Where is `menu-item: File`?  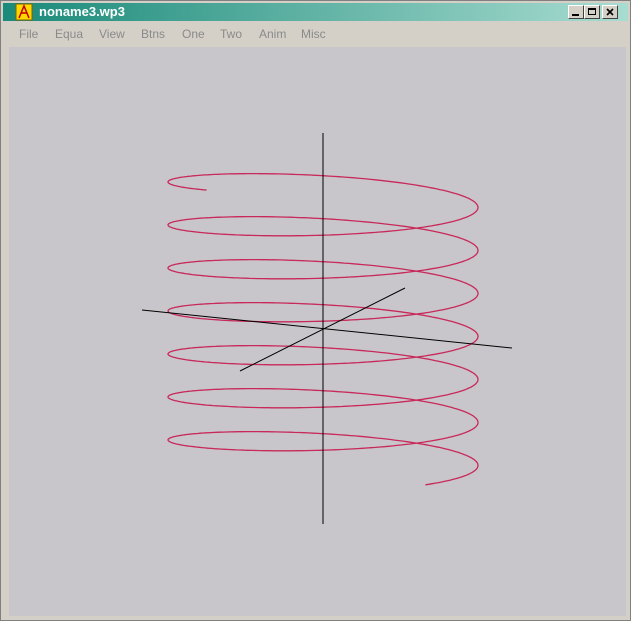 menu-item: File is located at coordinates (29, 34).